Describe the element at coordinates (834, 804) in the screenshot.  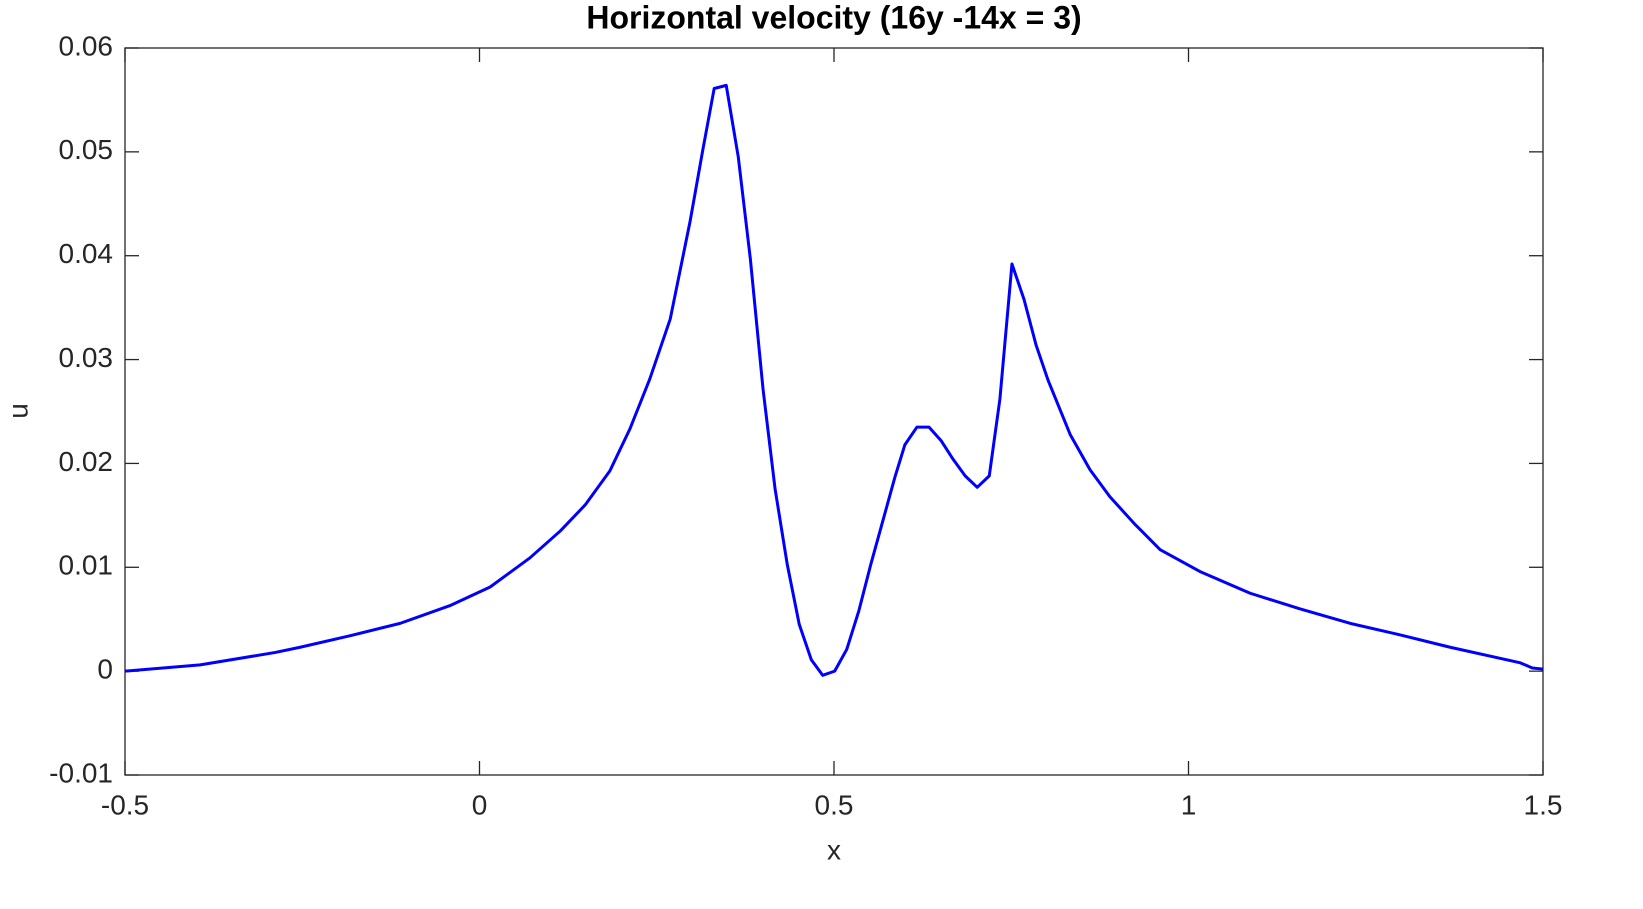
I see `x-tick-label: 0.5` at that location.